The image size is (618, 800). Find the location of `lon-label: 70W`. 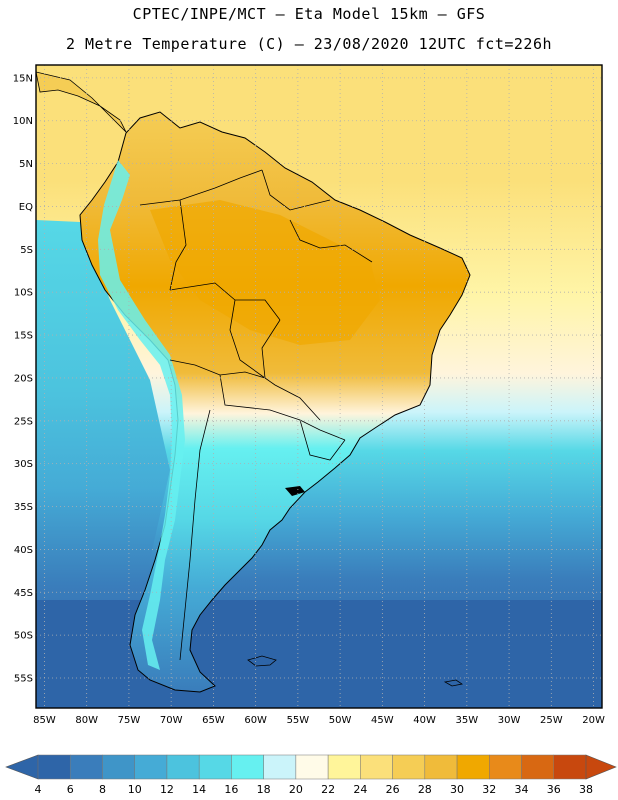

lon-label: 70W is located at coordinates (171, 720).